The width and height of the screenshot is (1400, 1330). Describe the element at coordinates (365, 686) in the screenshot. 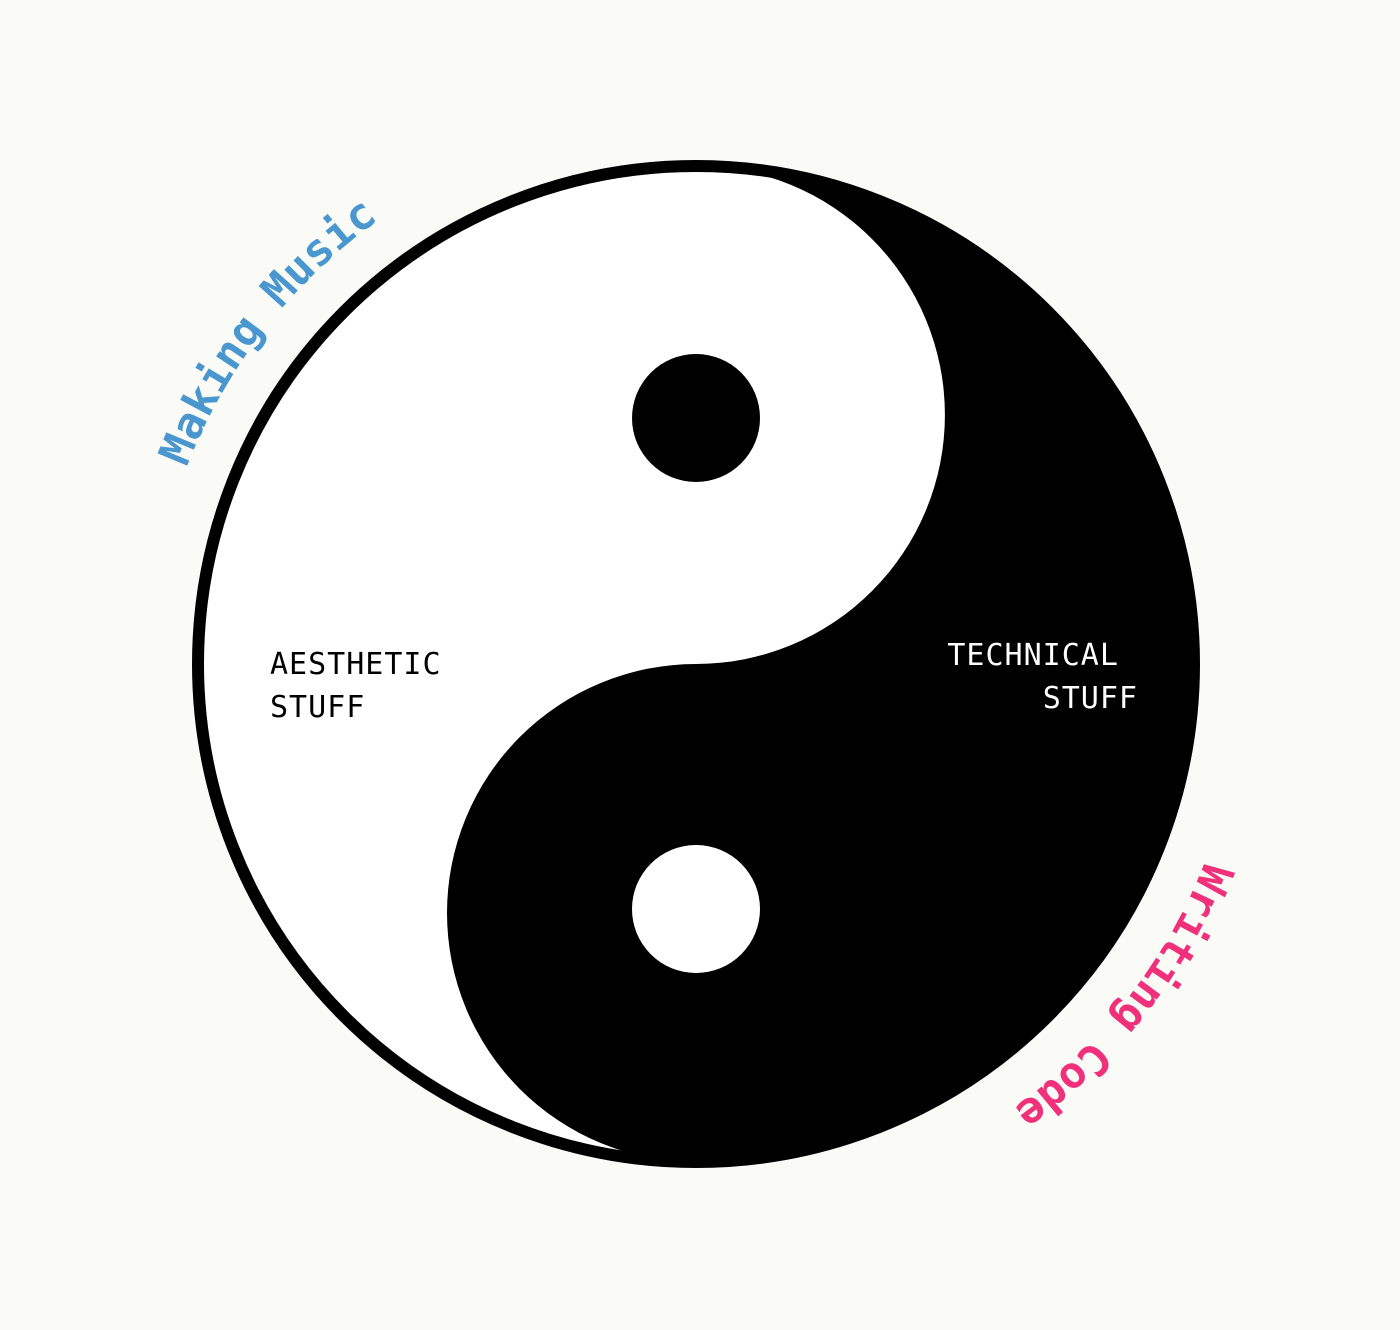

I see `aesthetic-stuff-label: AESTHETIC STUFF` at that location.